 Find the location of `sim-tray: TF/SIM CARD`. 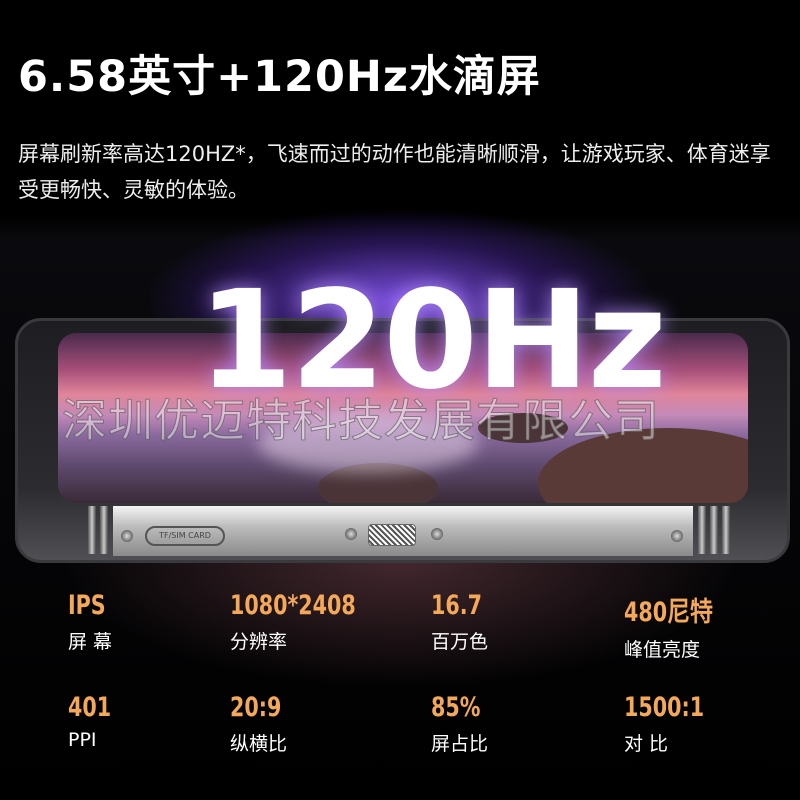

sim-tray: TF/SIM CARD is located at coordinates (185, 536).